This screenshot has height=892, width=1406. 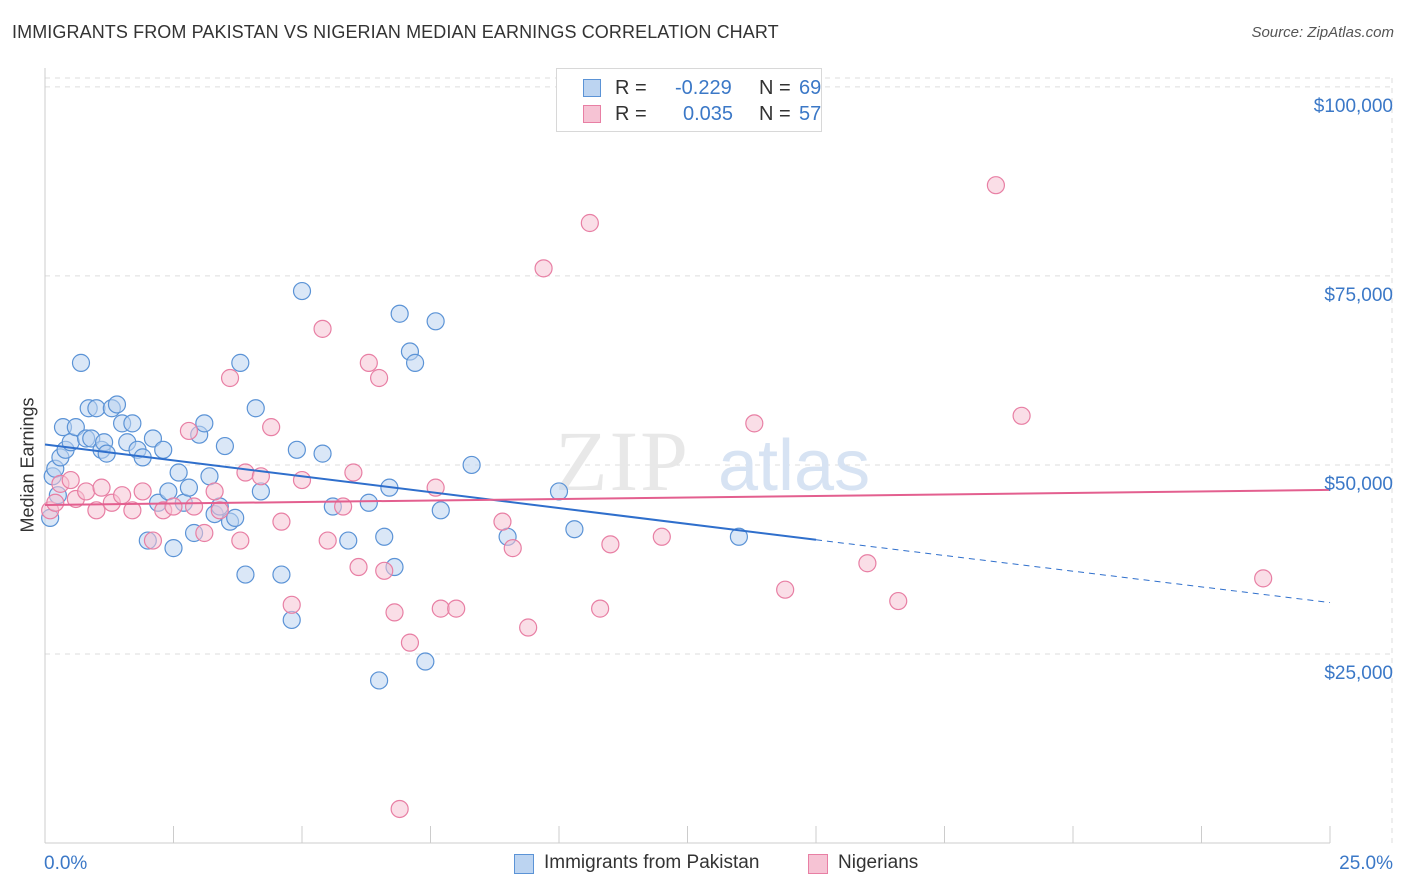 I want to click on legend-swatch-nigerians, so click(x=592, y=114).